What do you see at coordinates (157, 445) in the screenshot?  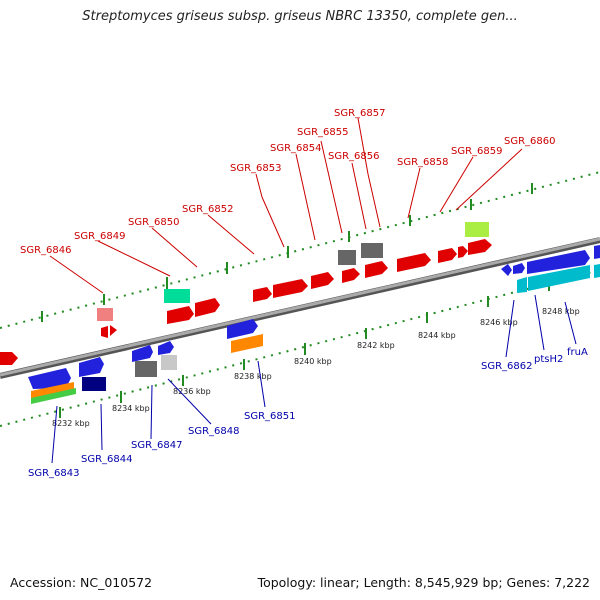 I see `gene-label: SGR_6847` at bounding box center [157, 445].